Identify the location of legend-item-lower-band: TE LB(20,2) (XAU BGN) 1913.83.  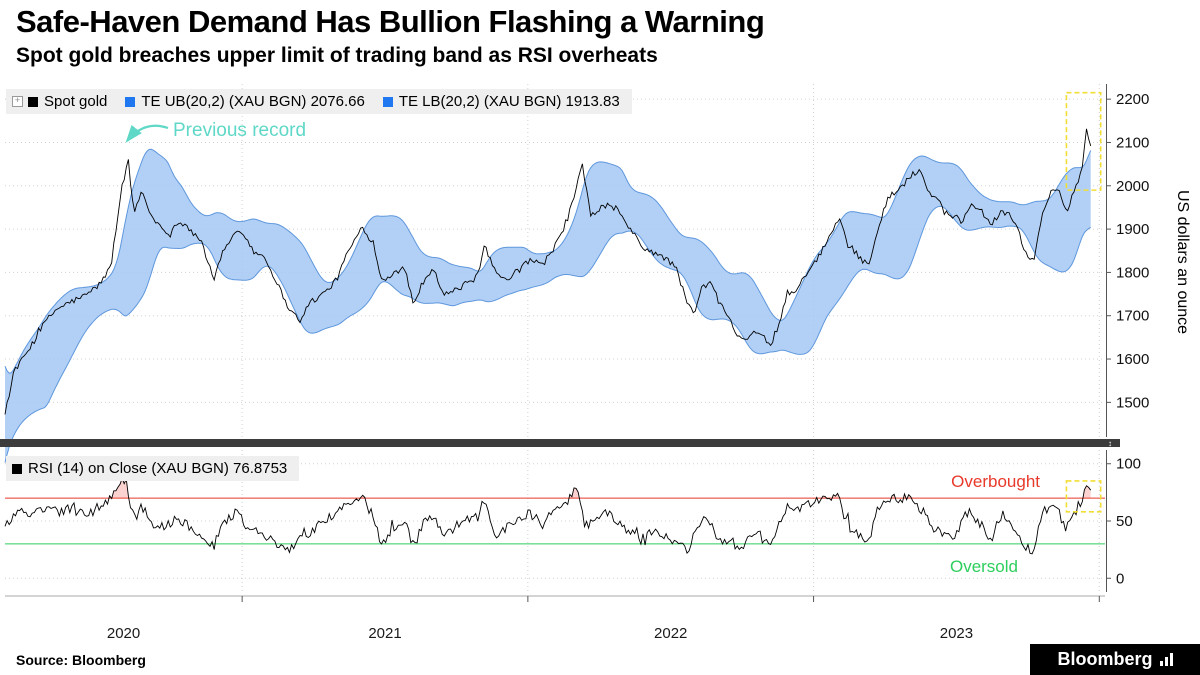
(501, 101).